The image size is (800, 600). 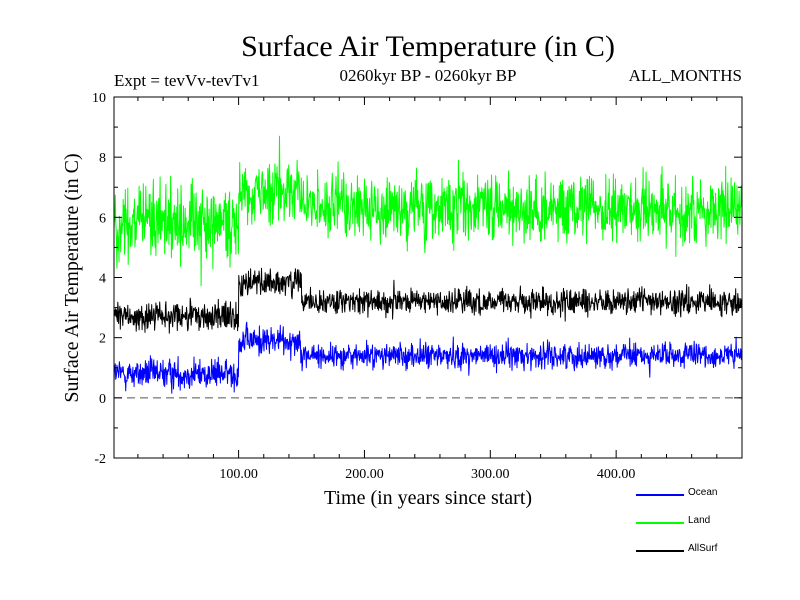 I want to click on experiment-label: Expt = tevVv-tevTv1, so click(x=187, y=80).